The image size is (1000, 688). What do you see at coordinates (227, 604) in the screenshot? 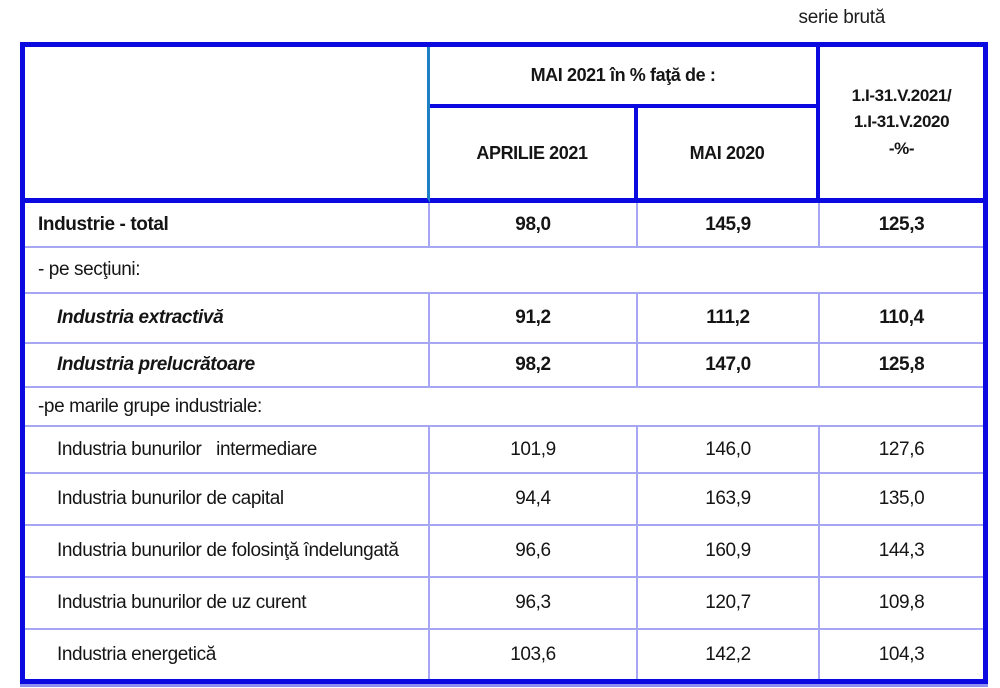
I see `row-label: Industria bunurilor de uz curent` at bounding box center [227, 604].